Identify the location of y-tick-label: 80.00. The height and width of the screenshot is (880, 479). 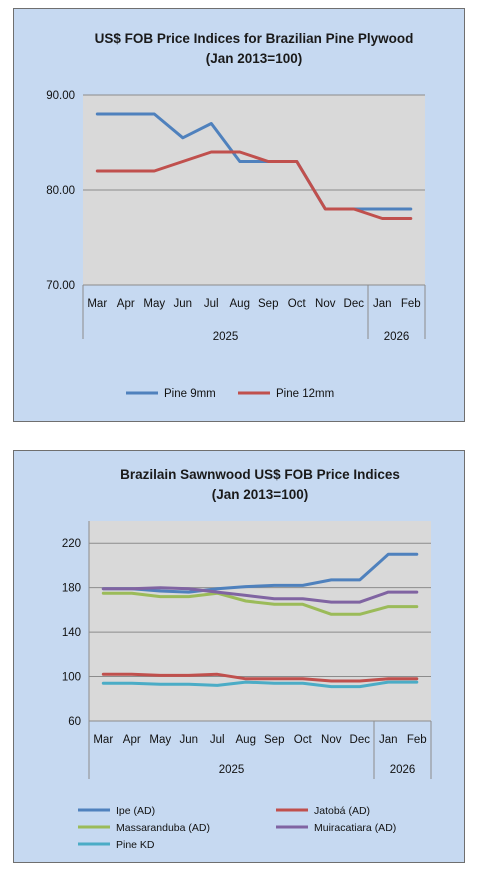
(60, 191).